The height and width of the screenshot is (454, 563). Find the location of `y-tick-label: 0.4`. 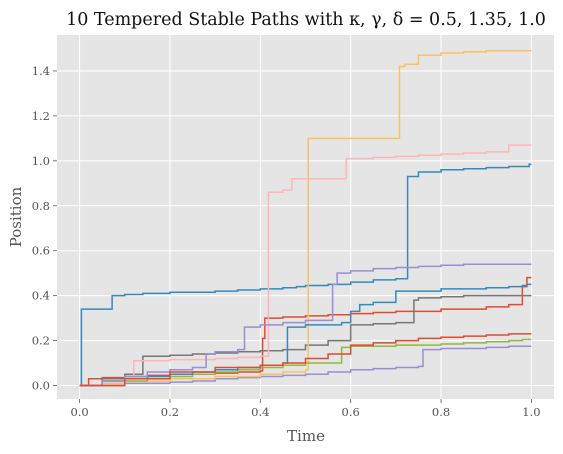

y-tick-label: 0.4 is located at coordinates (41, 296).